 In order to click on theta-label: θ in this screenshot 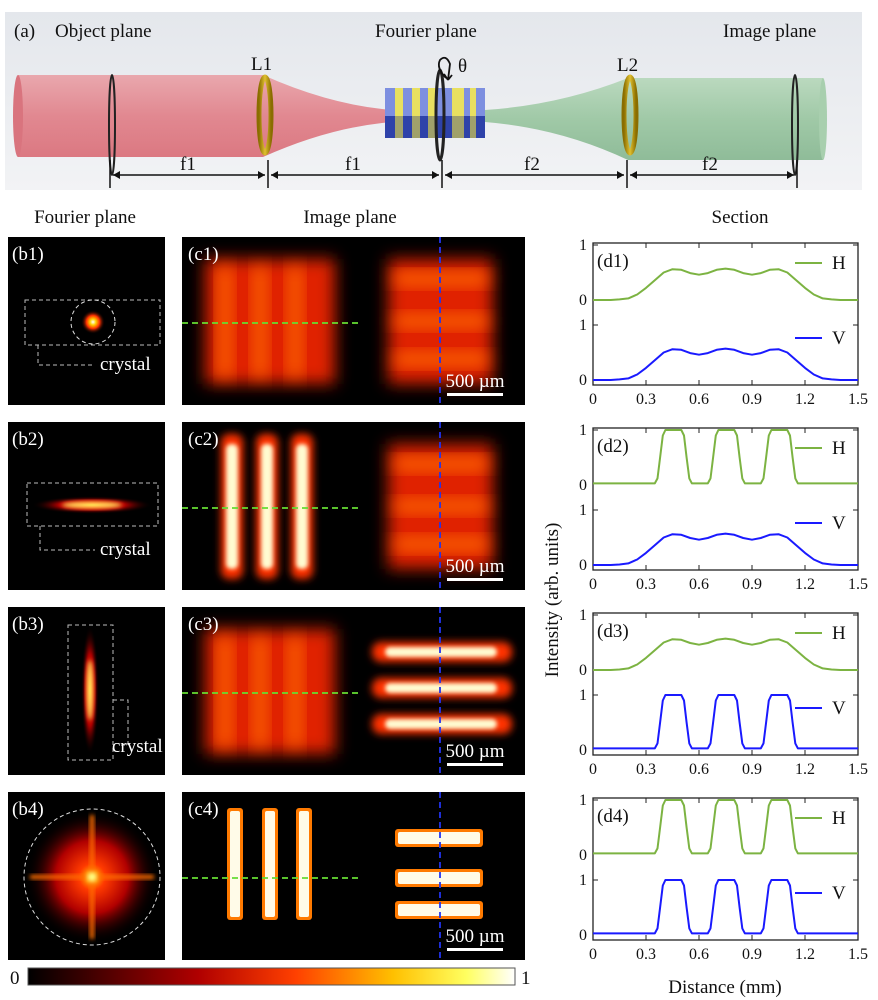, I will do `click(462, 66)`.